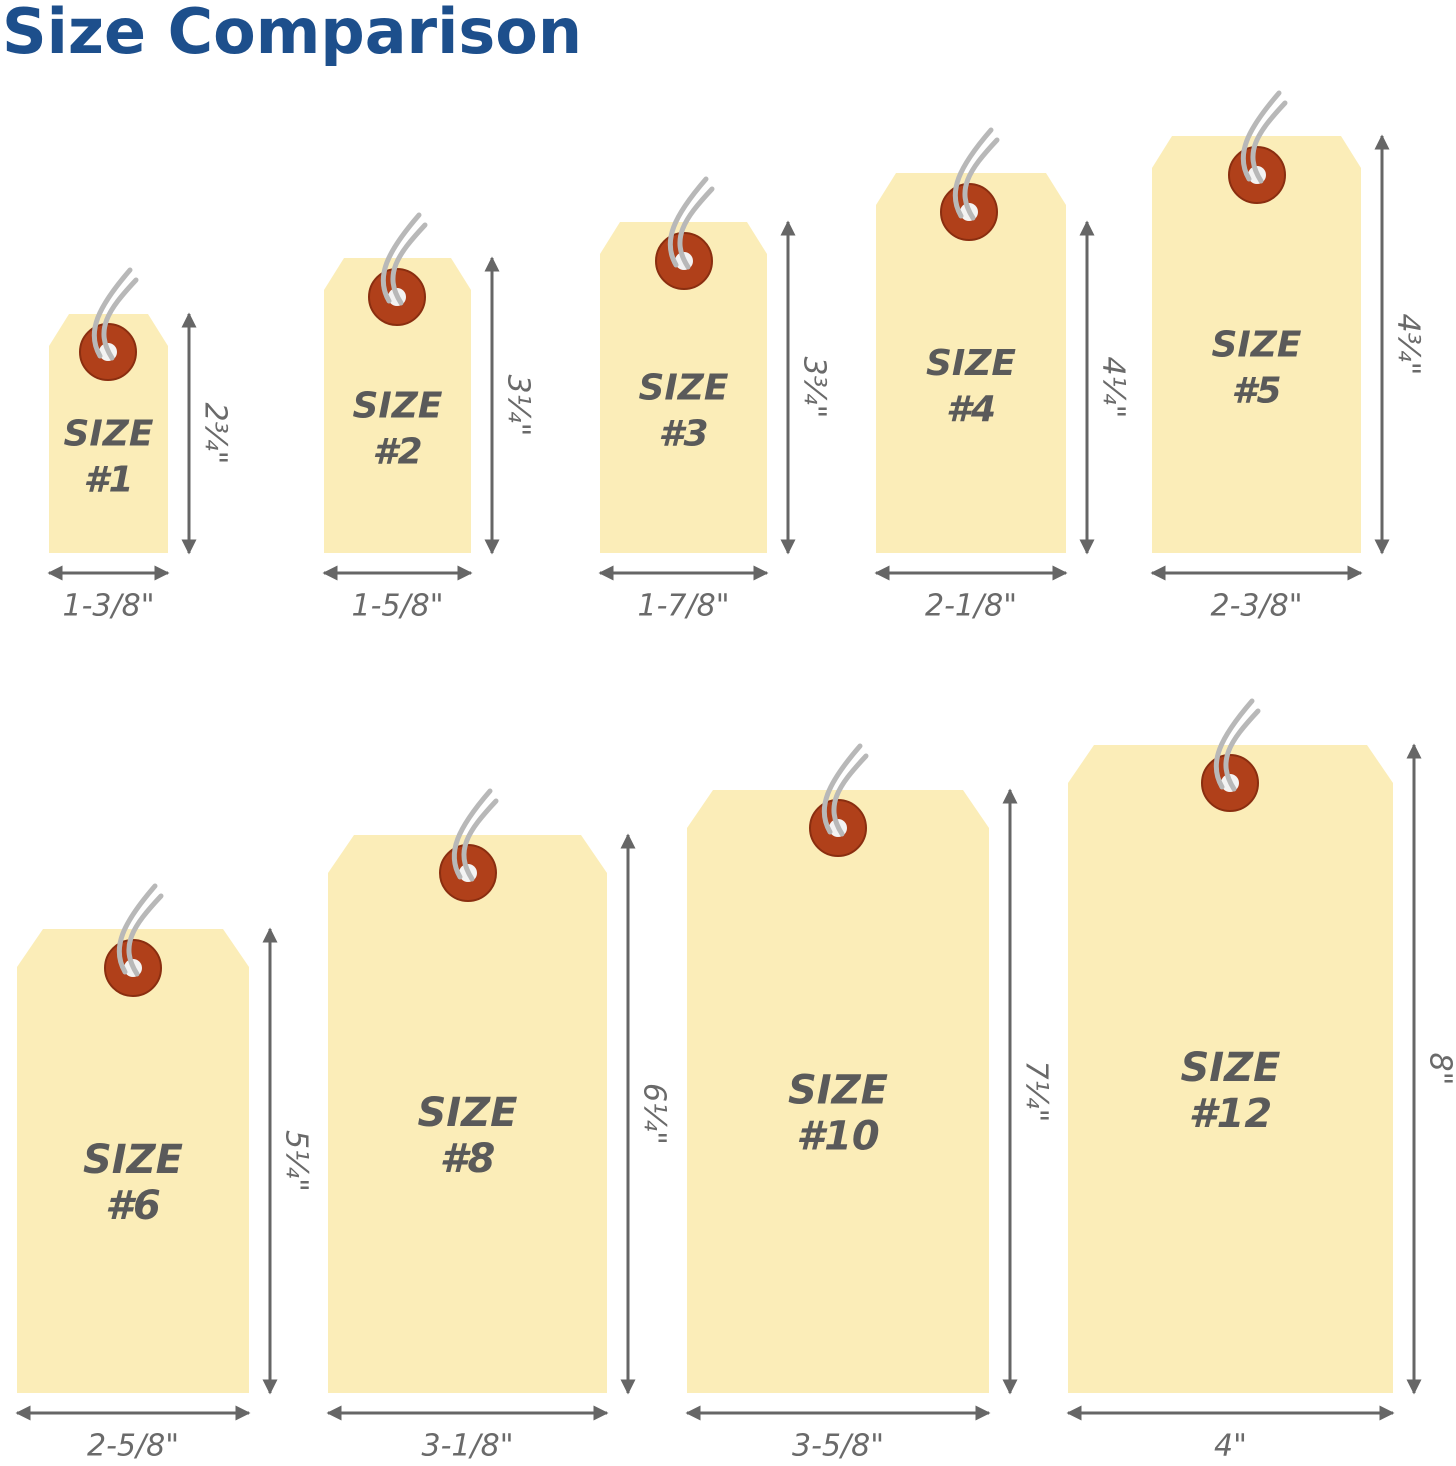  I want to click on height-label: 3¾", so click(814, 388).